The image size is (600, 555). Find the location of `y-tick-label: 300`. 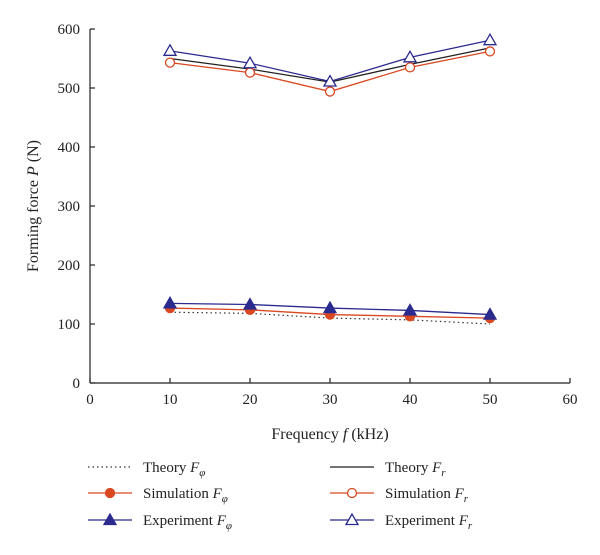

y-tick-label: 300 is located at coordinates (69, 207).